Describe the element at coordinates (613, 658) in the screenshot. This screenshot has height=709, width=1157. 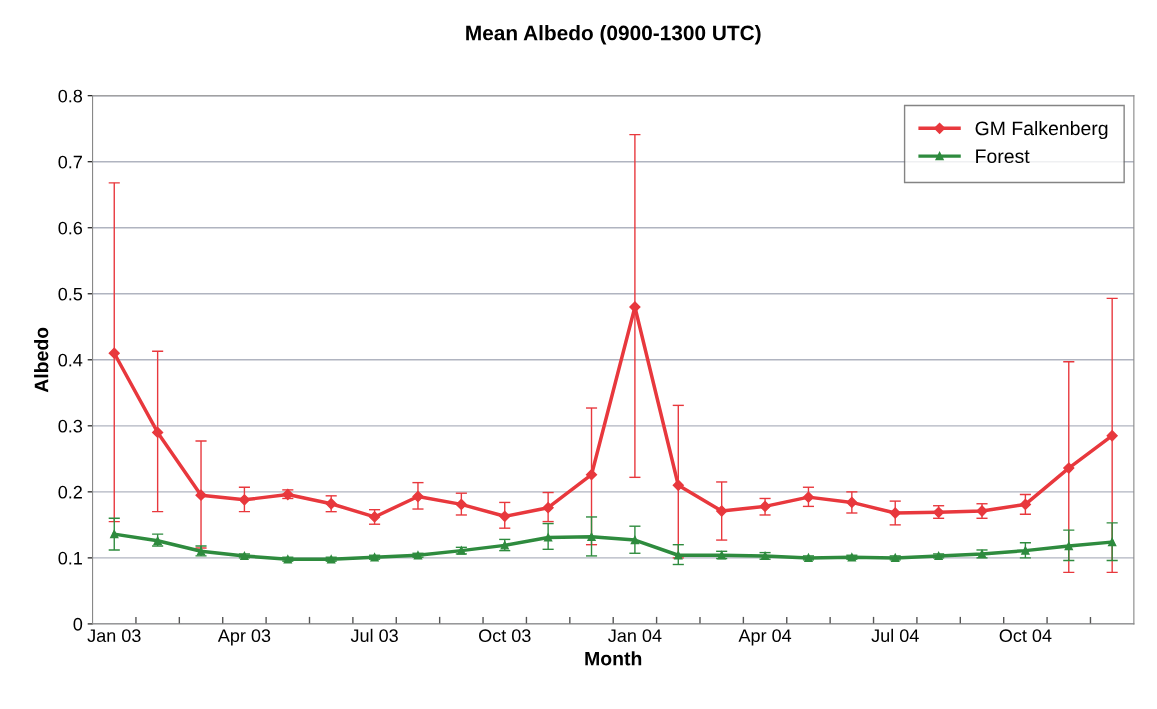
I see `x-axis-title: Month` at that location.